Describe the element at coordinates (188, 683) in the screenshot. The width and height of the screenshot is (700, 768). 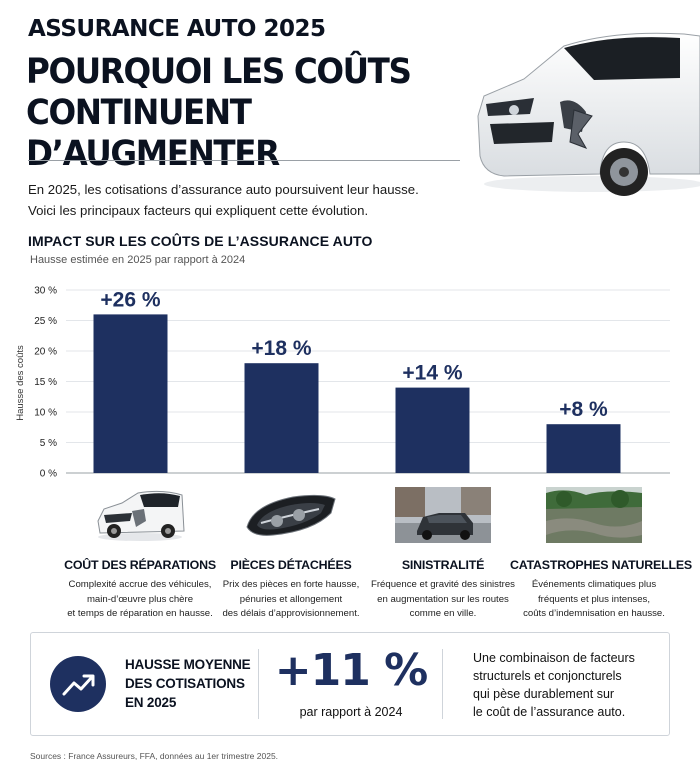
I see `summary-label: HAUSSE MOYENNE DES COTISATIONS EN 2025` at that location.